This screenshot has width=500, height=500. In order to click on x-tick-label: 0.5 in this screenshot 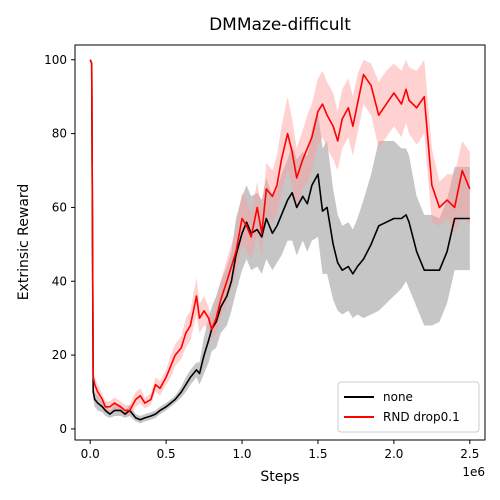, I will do `click(166, 454)`.